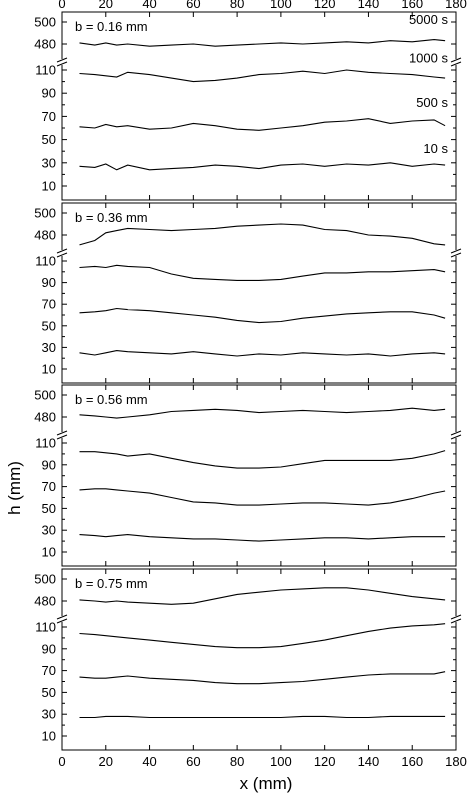 This screenshot has height=797, width=469. I want to click on y-axis-label: h (mm), so click(14, 488).